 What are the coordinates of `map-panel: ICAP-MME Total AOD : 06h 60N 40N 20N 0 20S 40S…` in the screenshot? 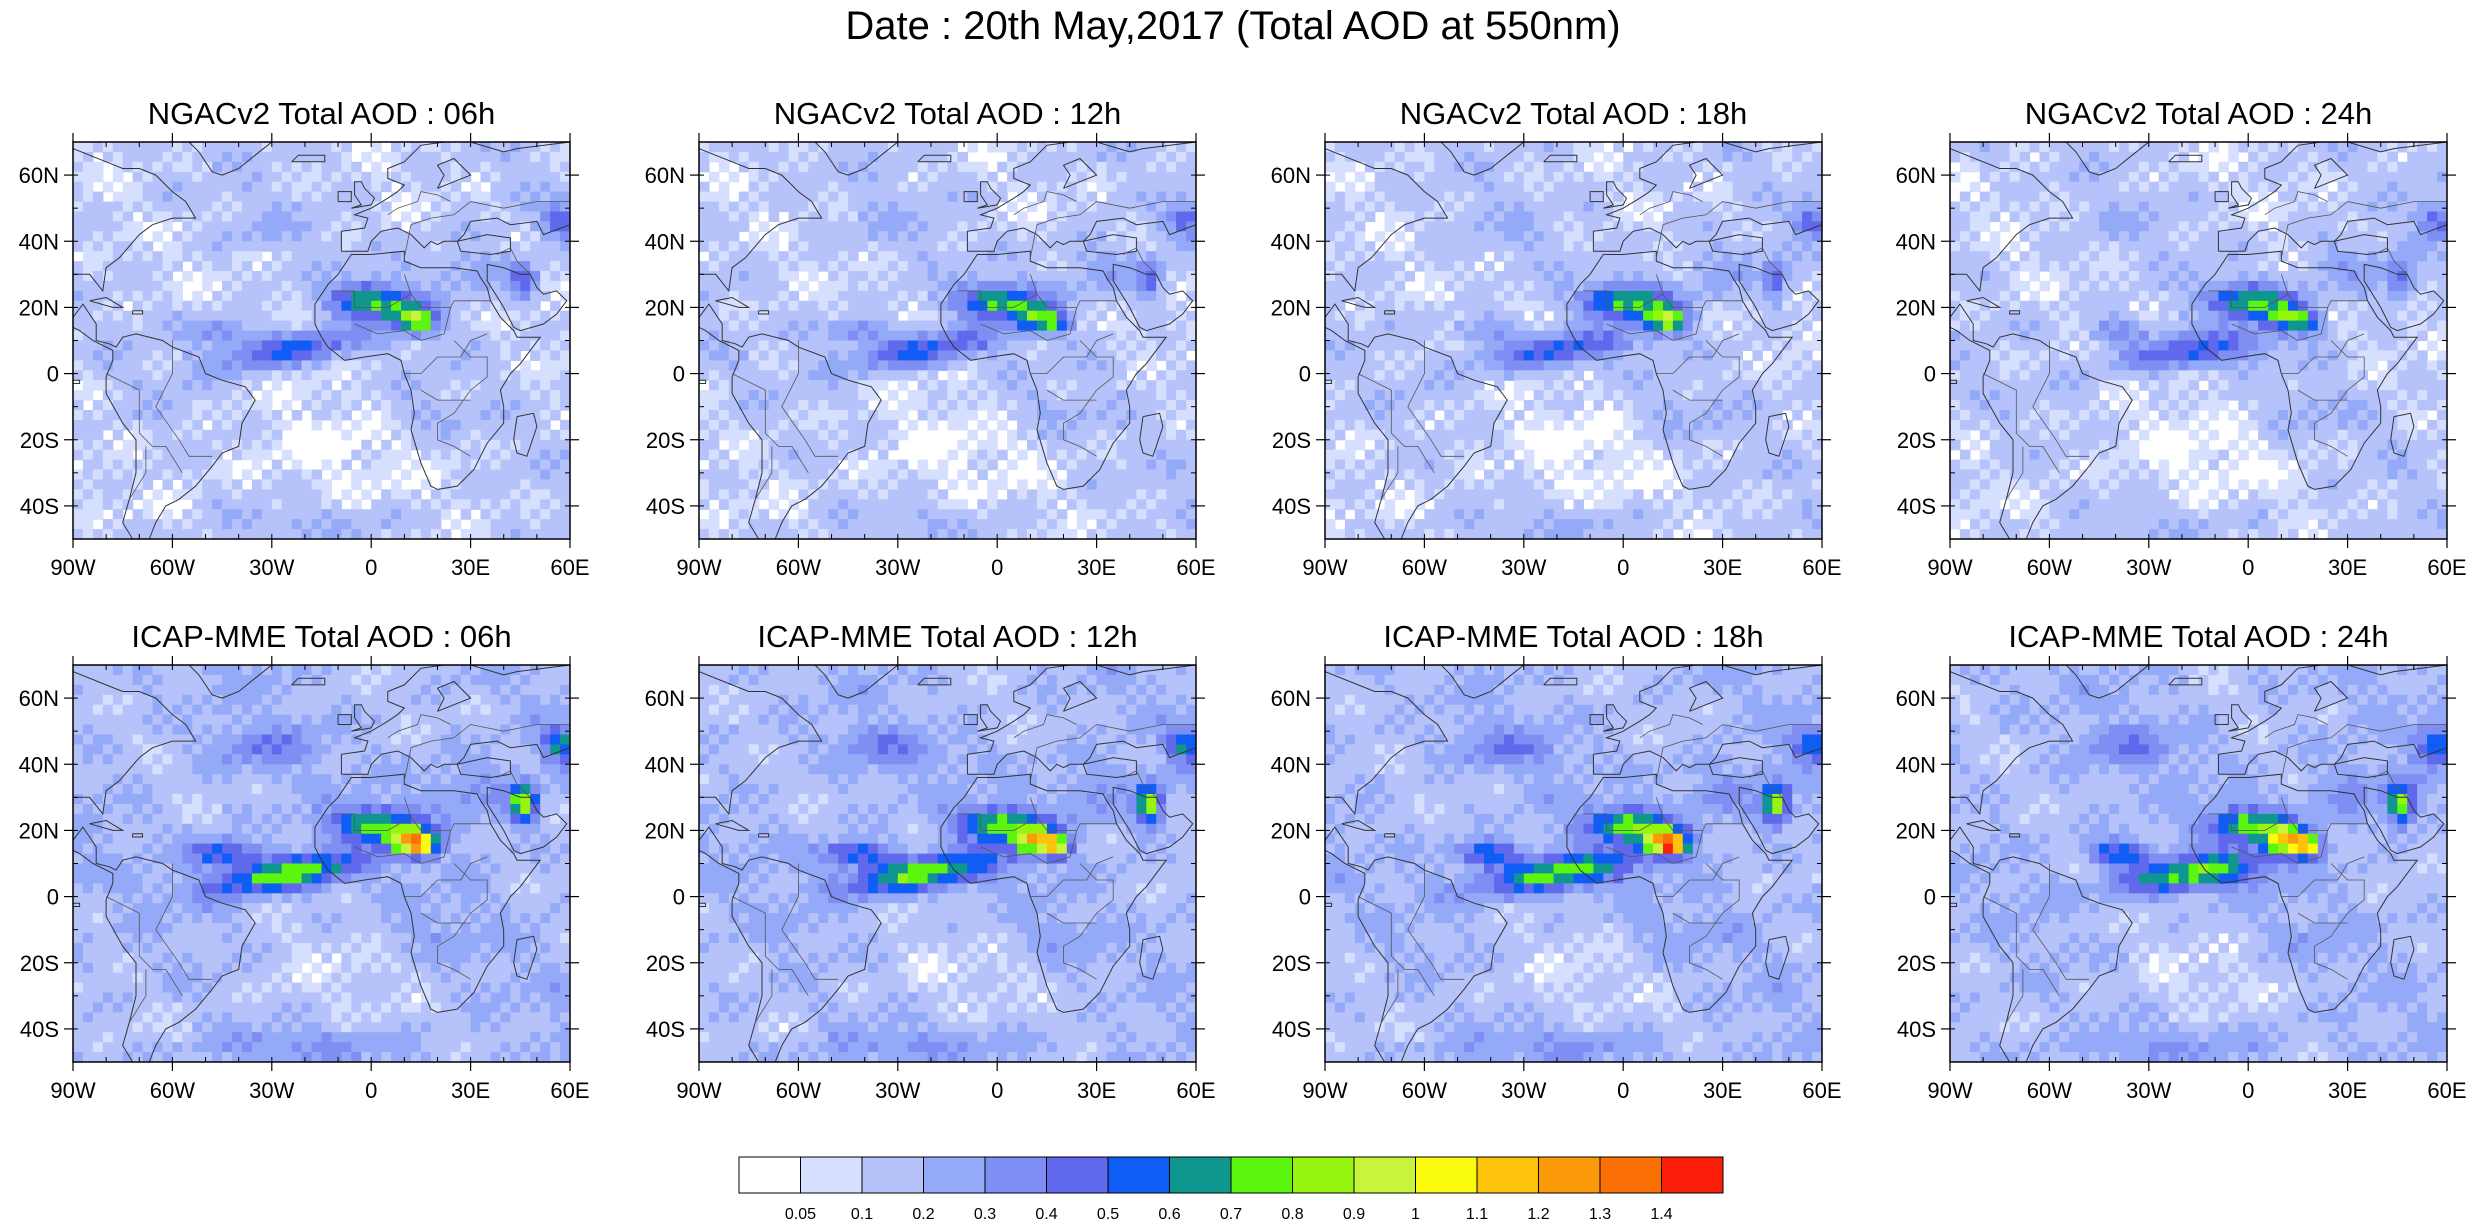 It's located at (304, 861).